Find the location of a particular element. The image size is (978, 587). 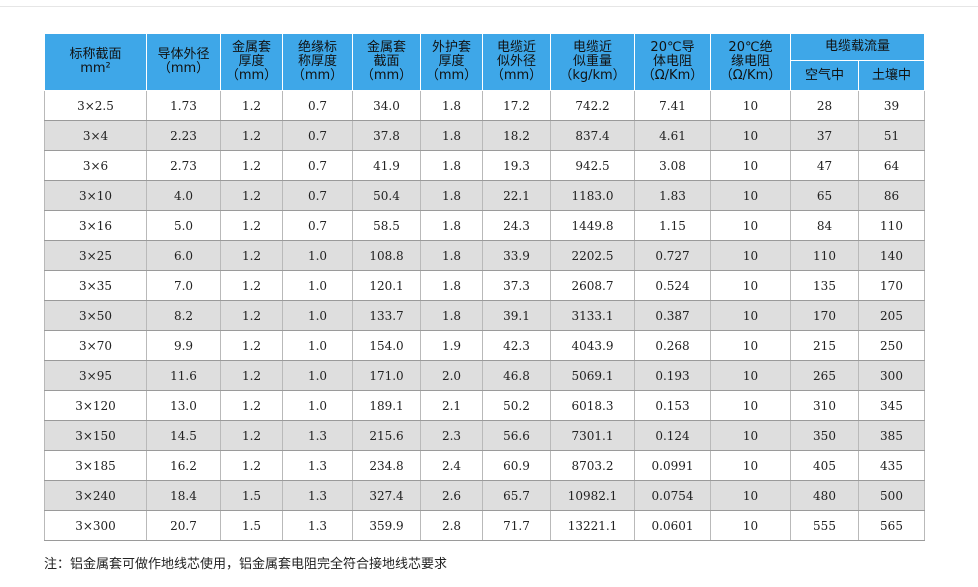

cell-conductor-diameter: 18.4 is located at coordinates (183, 495).